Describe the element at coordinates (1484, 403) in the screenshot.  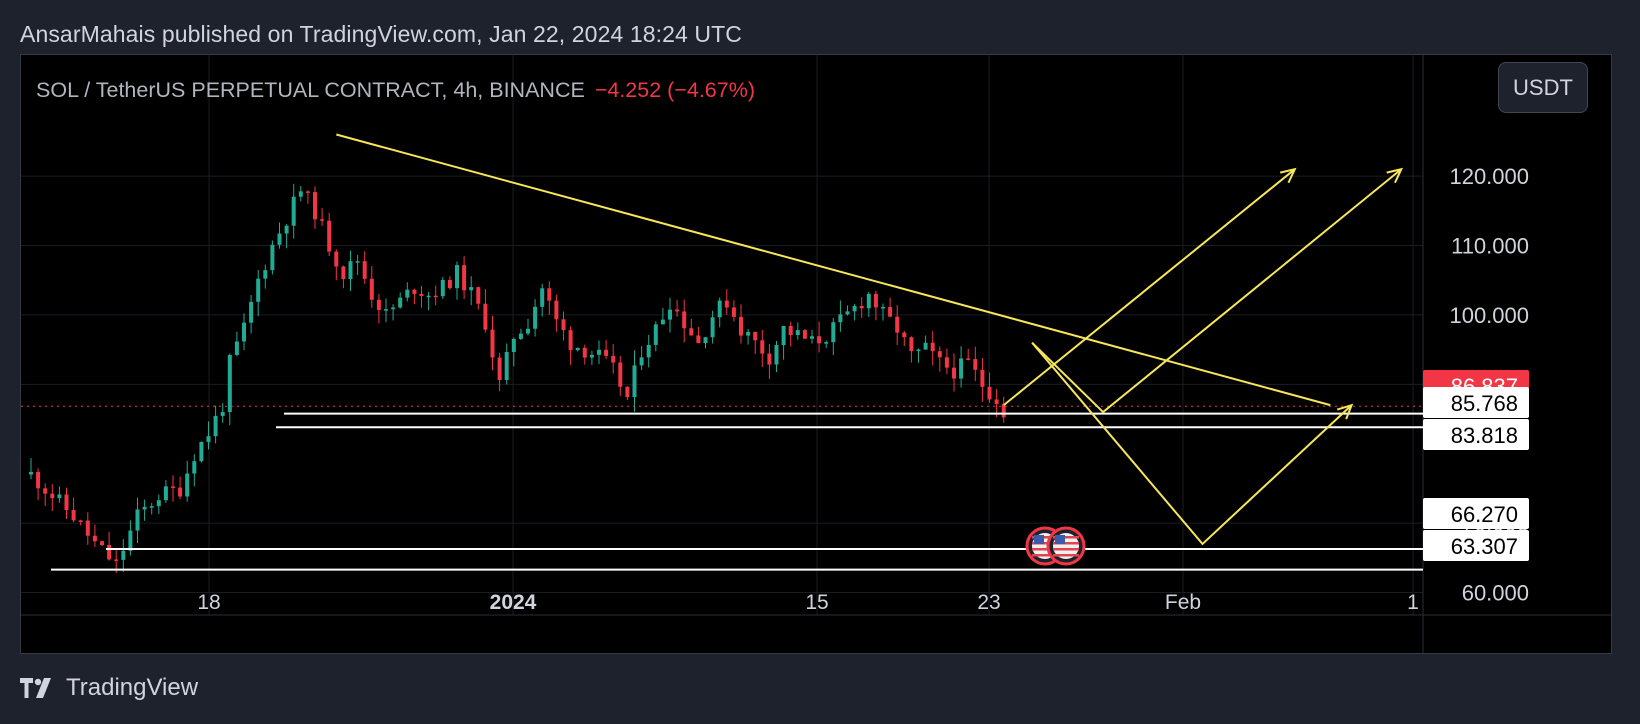
I see `level-price-label: 85.768` at that location.